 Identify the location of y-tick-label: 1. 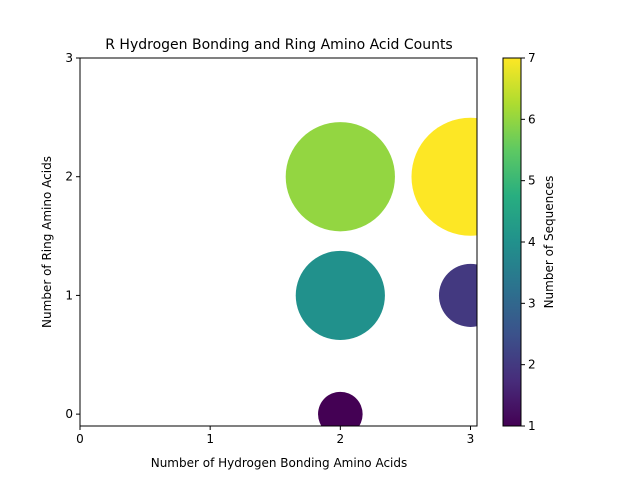
(69, 295).